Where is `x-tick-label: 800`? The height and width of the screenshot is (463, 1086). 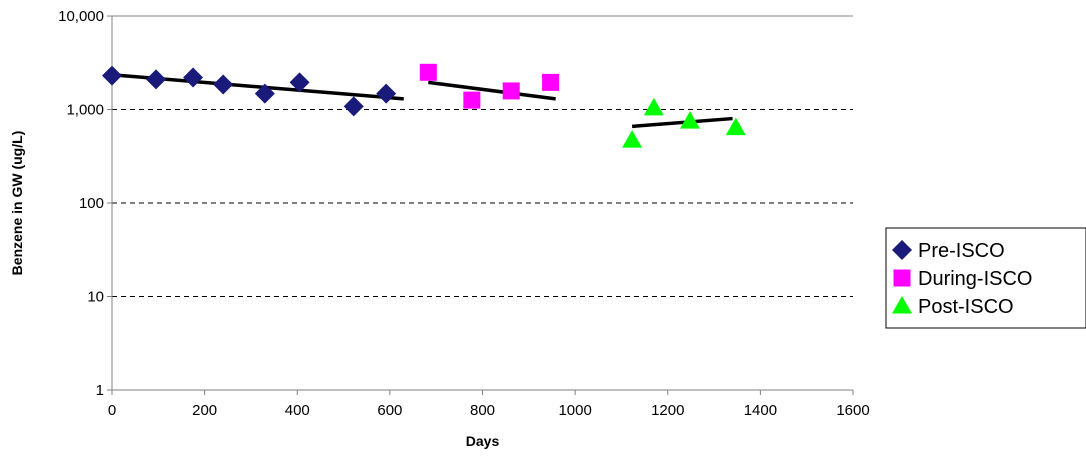
x-tick-label: 800 is located at coordinates (482, 410).